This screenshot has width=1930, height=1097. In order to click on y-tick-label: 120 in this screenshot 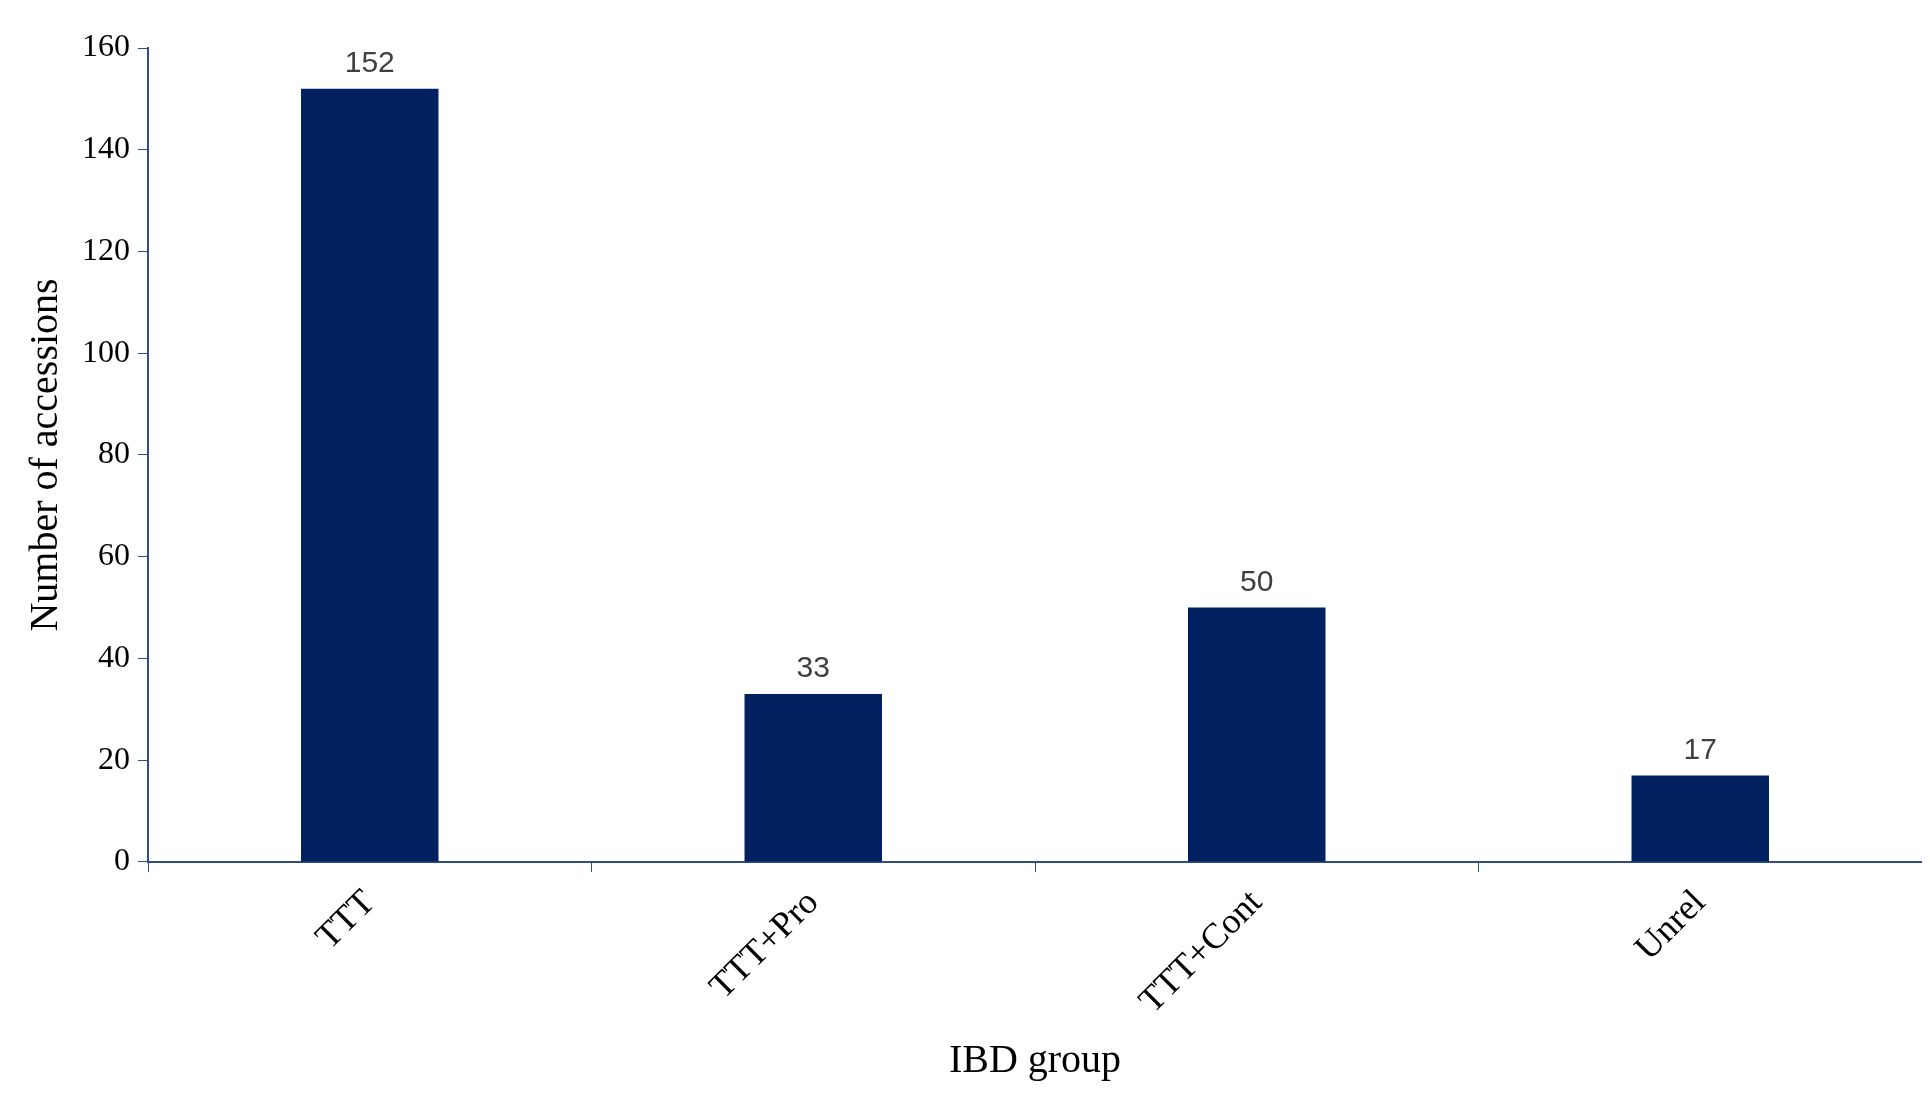, I will do `click(106, 248)`.